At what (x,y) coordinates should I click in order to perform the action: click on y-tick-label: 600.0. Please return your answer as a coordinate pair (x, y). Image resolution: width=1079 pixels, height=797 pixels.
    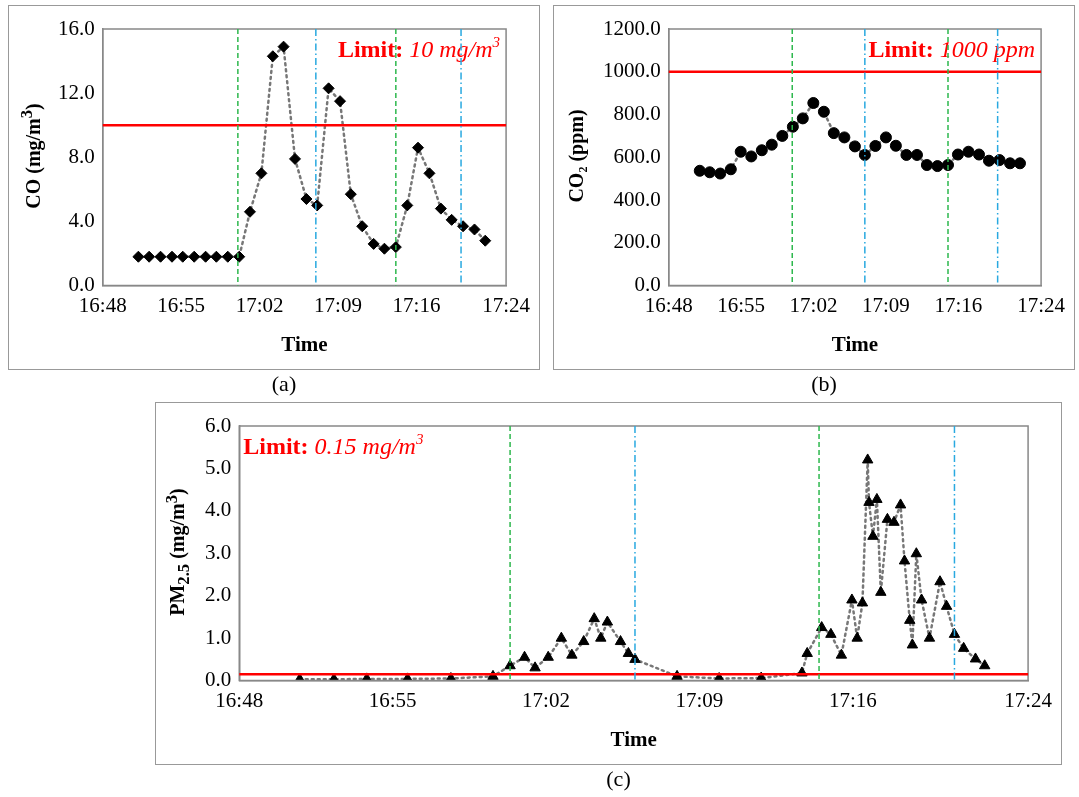
    Looking at the image, I should click on (637, 155).